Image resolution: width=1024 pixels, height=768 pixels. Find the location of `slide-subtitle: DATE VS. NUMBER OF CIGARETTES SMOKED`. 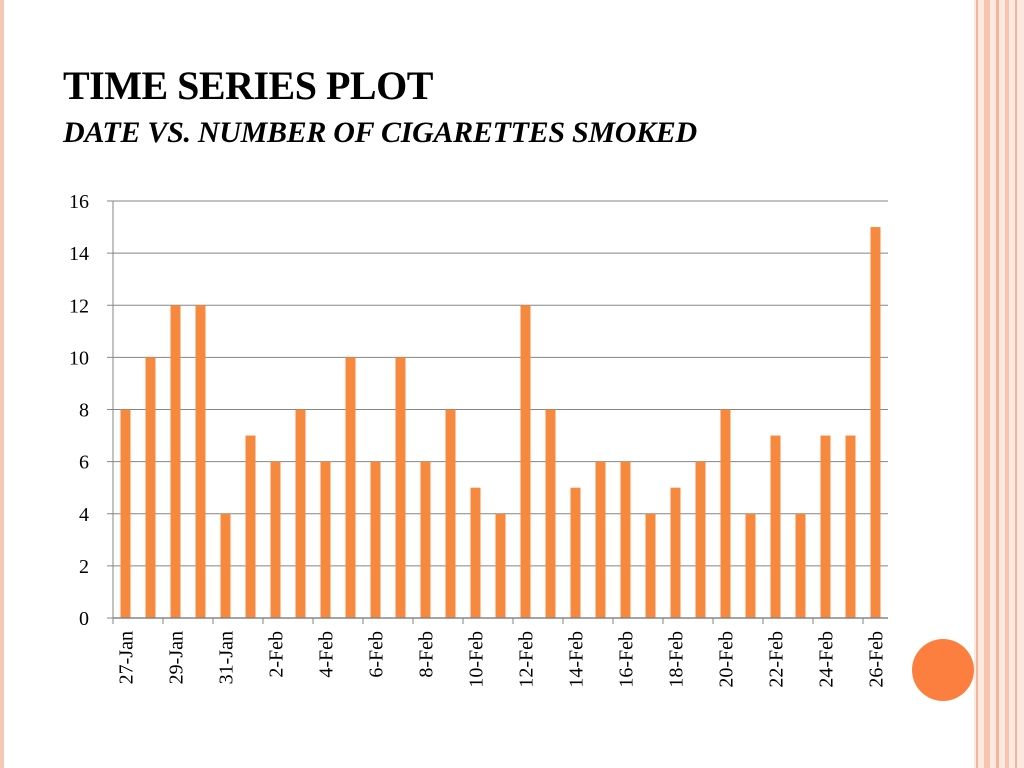

slide-subtitle: DATE VS. NUMBER OF CIGARETTES SMOKED is located at coordinates (380, 132).